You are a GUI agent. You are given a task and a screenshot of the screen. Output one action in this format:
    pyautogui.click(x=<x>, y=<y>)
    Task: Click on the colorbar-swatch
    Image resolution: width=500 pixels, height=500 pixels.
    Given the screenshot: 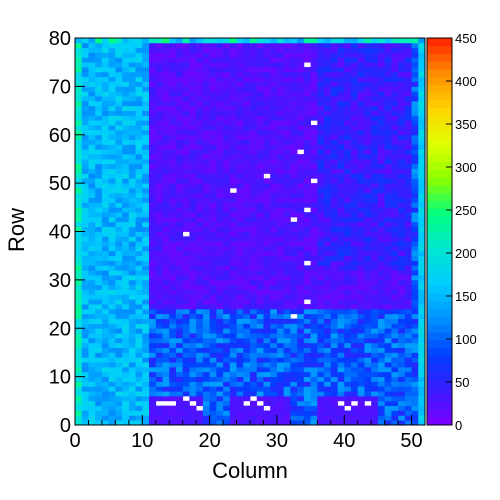 What is the action you would take?
    pyautogui.click(x=439, y=313)
    